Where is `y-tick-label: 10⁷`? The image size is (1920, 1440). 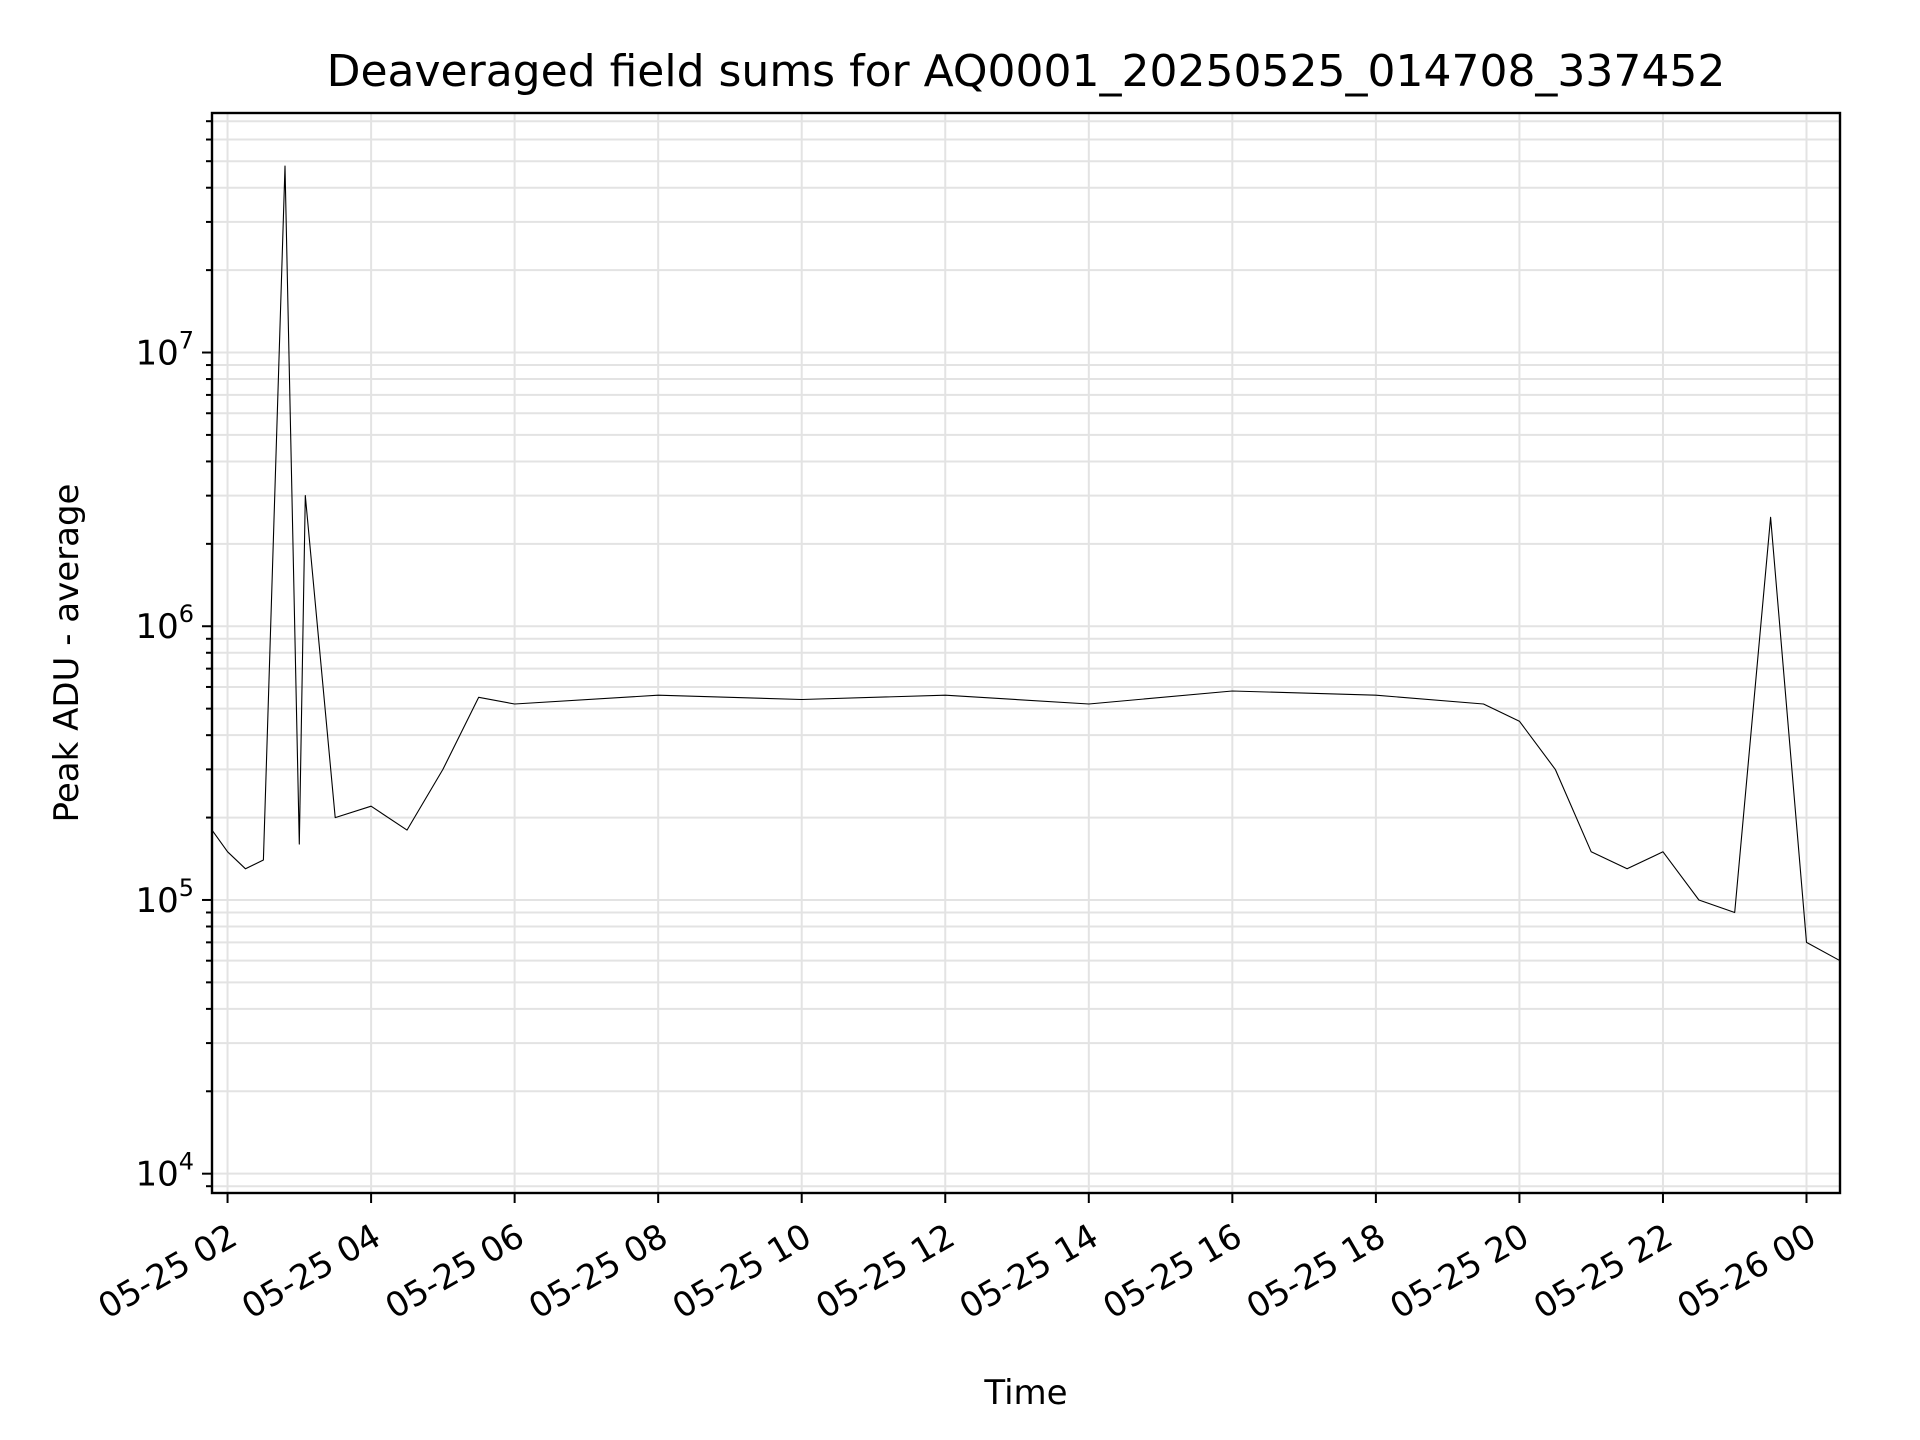 y-tick-label: 10⁷ is located at coordinates (164, 350).